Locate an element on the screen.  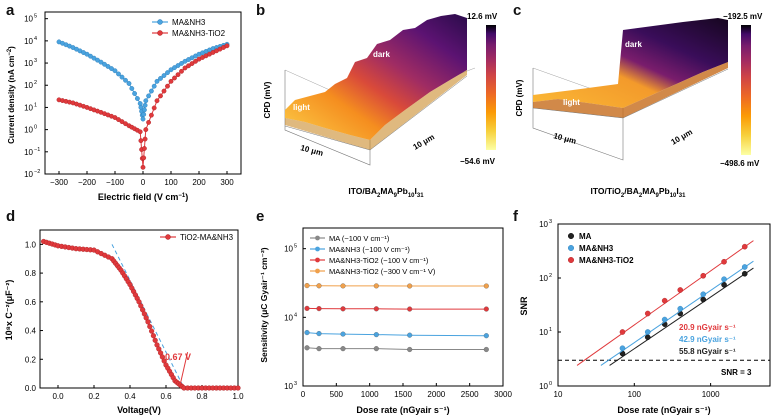
panel-label-a: a is located at coordinates (10, 10).